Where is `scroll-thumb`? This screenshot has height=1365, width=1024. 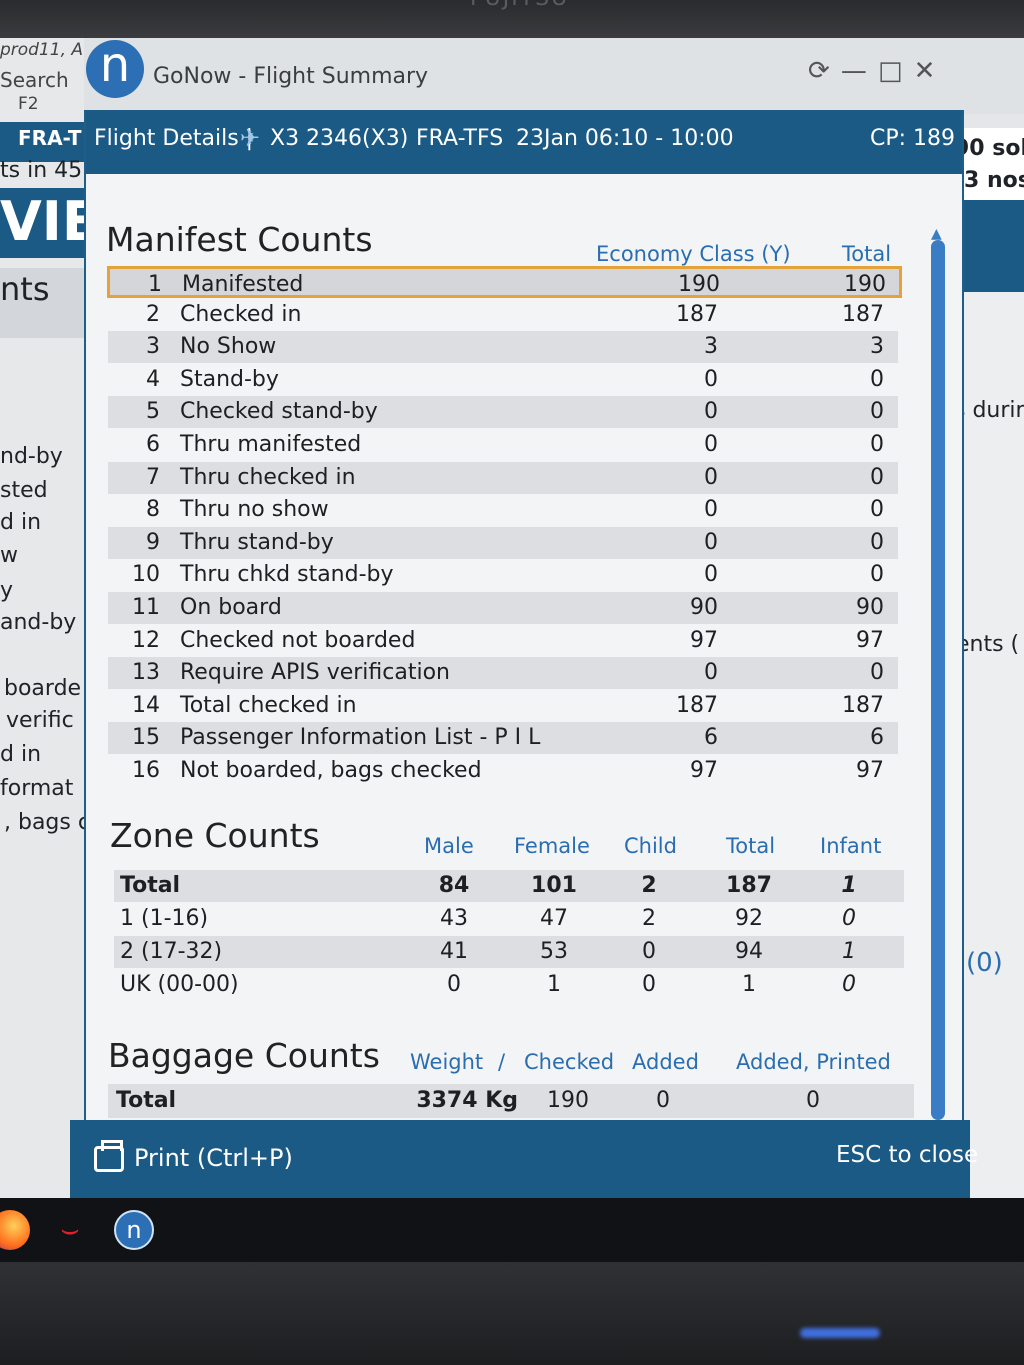 scroll-thumb is located at coordinates (938, 680).